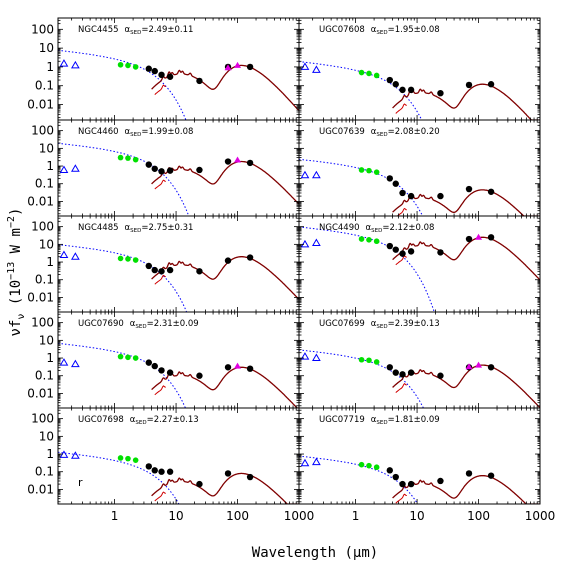  What do you see at coordinates (419, 69) in the screenshot?
I see `sed-panel: UGC07608 αSED=1.95±0.08` at bounding box center [419, 69].